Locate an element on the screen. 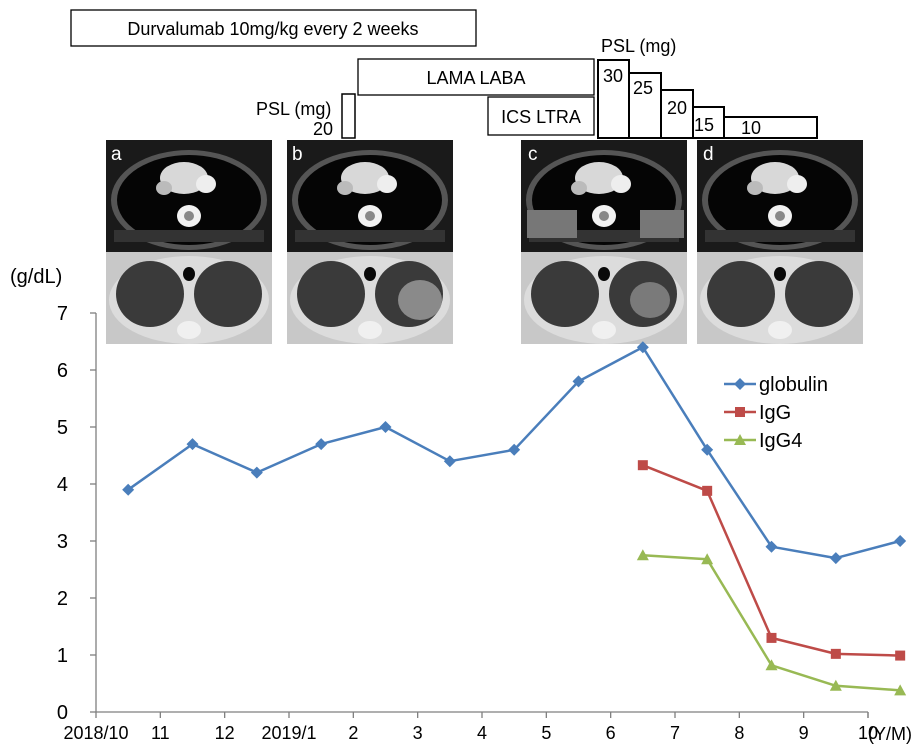 This screenshot has height=745, width=922. y-tick-label: 6 is located at coordinates (62, 371).